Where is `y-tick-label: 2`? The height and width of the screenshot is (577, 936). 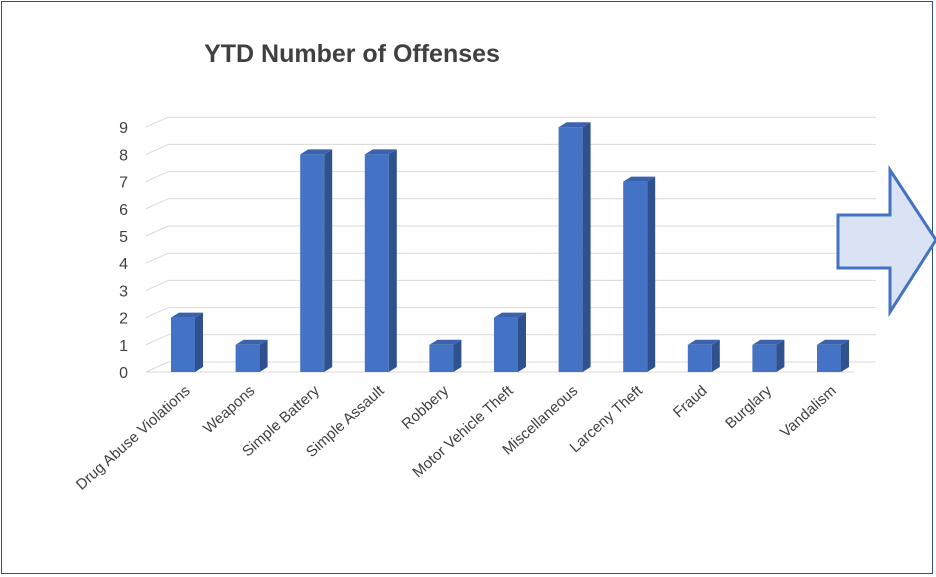 y-tick-label: 2 is located at coordinates (123, 319).